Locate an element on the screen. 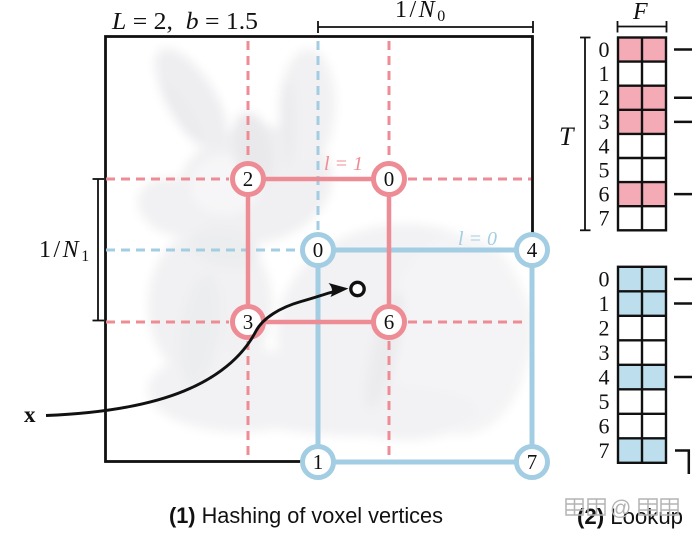 The image size is (692, 543). svg-text: l = 1 is located at coordinates (343, 164).